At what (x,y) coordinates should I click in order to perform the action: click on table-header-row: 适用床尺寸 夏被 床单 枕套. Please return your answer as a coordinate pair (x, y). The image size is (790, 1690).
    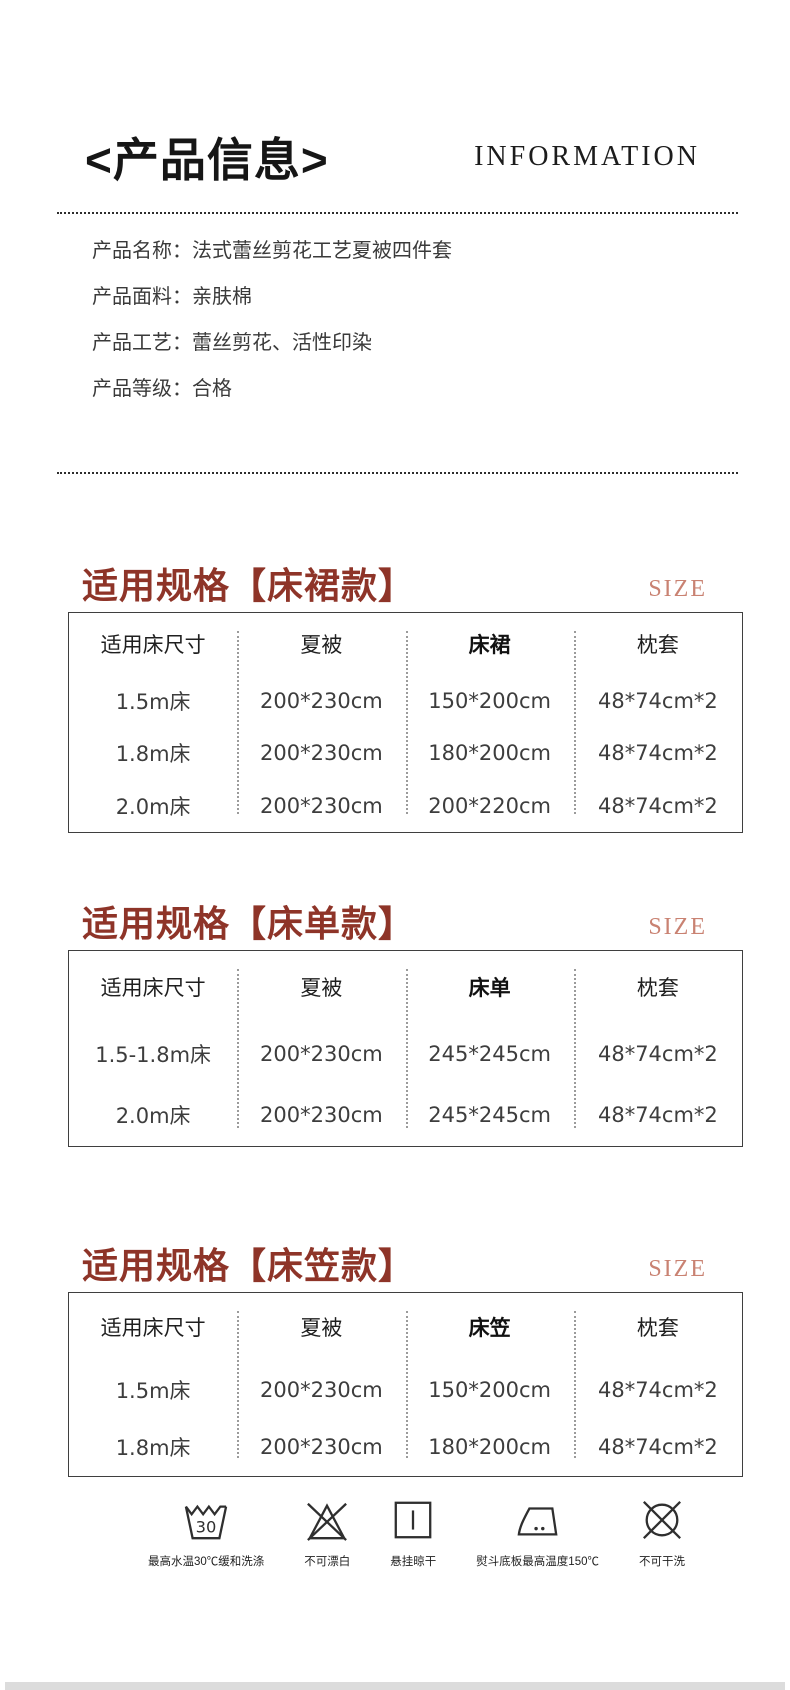
    Looking at the image, I should click on (405, 987).